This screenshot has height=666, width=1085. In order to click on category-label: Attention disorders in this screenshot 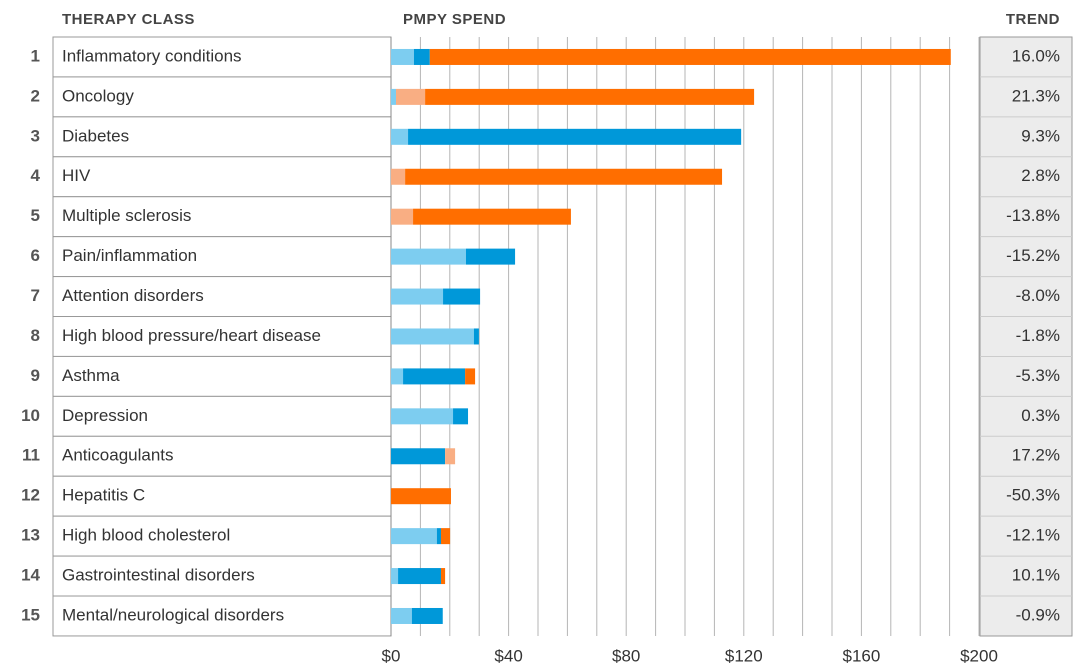, I will do `click(133, 295)`.